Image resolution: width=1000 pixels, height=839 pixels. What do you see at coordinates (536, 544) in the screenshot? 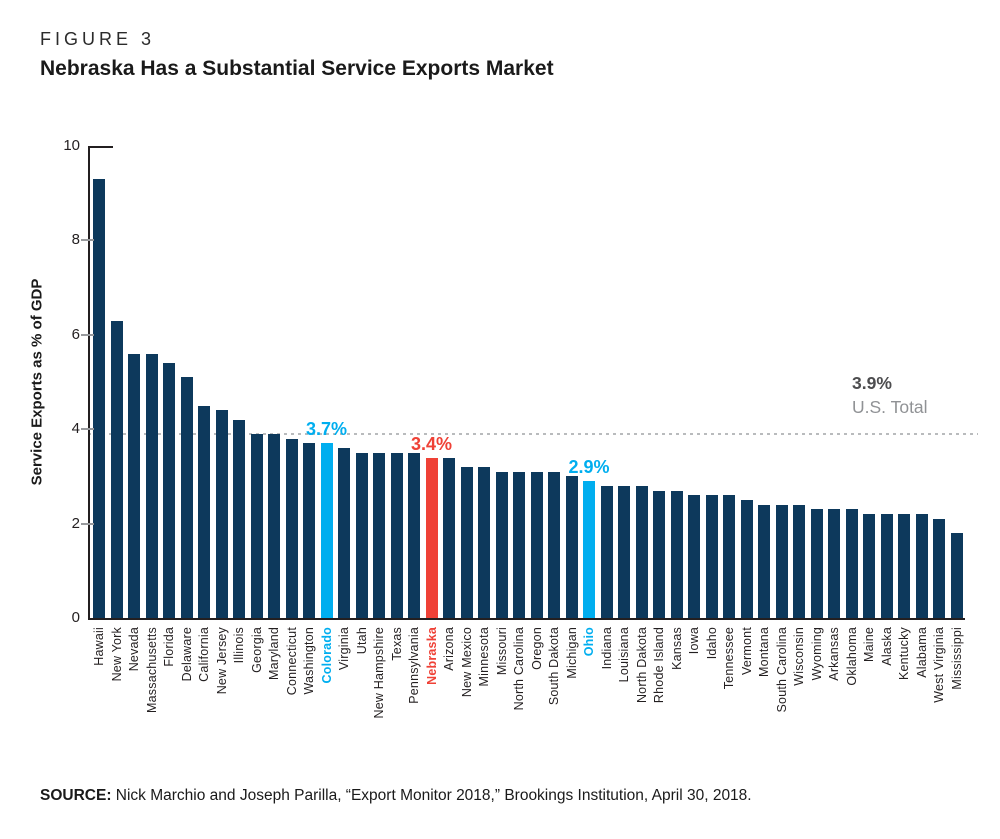
I see `bar-oregon` at bounding box center [536, 544].